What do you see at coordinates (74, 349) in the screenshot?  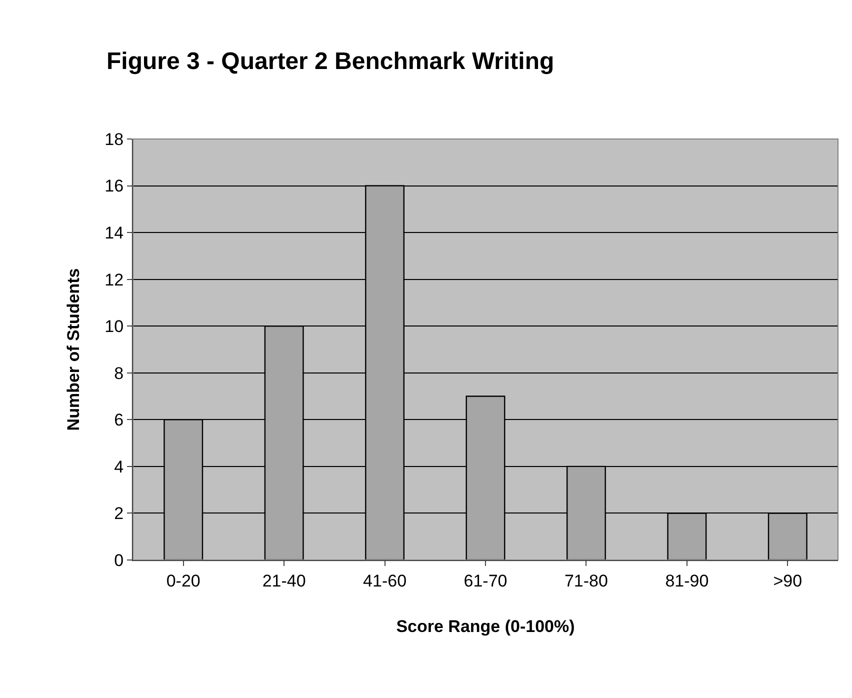 I see `y-axis-title: Number of Students` at bounding box center [74, 349].